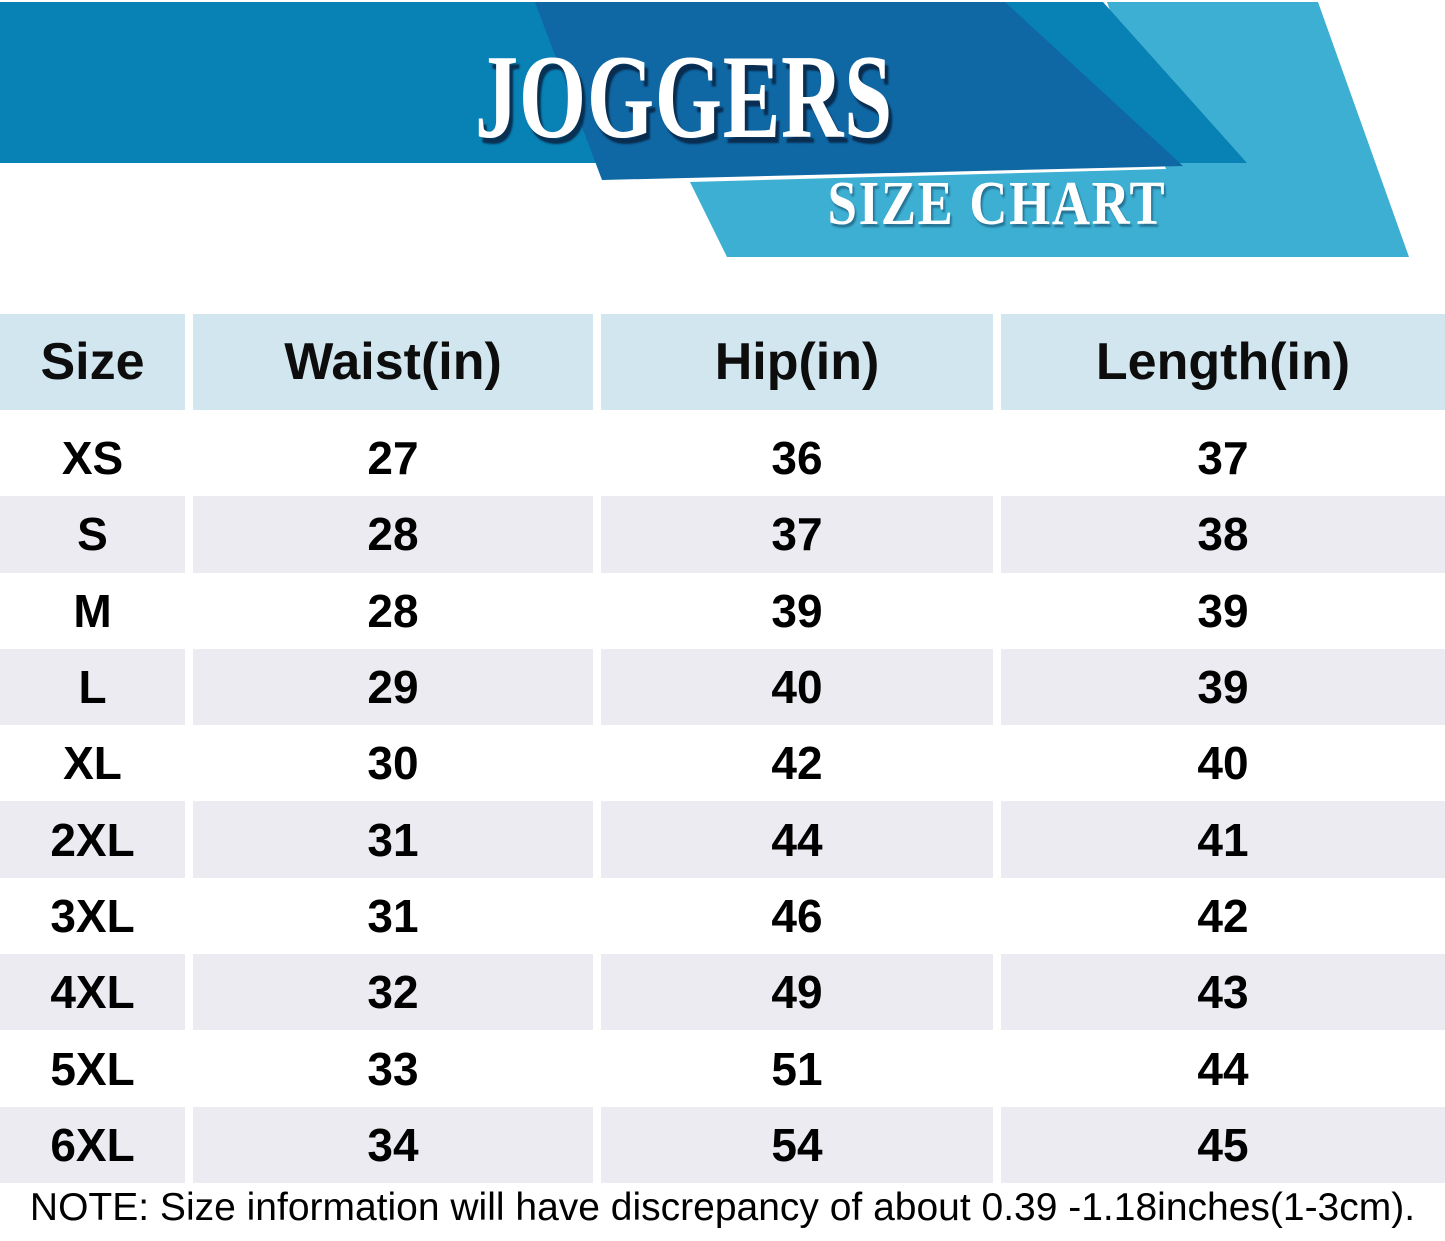  I want to click on cell-length: 41, so click(1223, 839).